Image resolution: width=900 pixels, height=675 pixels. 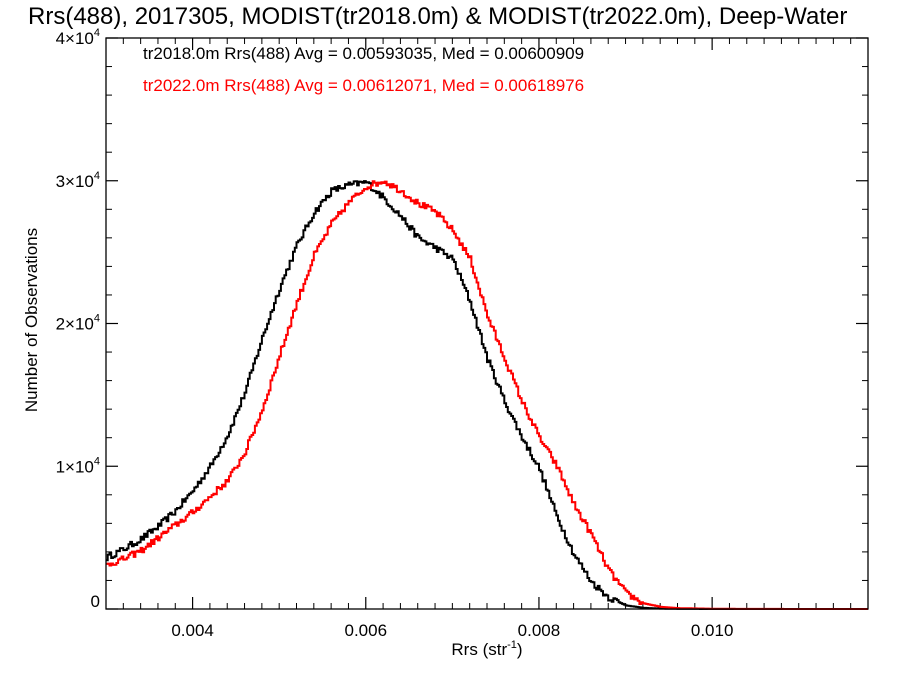 I want to click on x-axis-label-text: Rrs (str, so click(x=479, y=649).